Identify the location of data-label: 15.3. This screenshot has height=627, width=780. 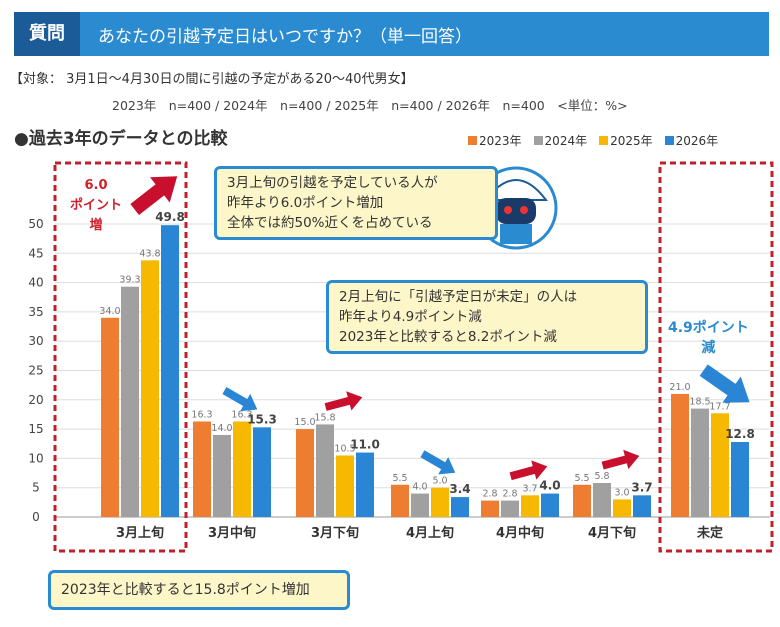
(262, 419).